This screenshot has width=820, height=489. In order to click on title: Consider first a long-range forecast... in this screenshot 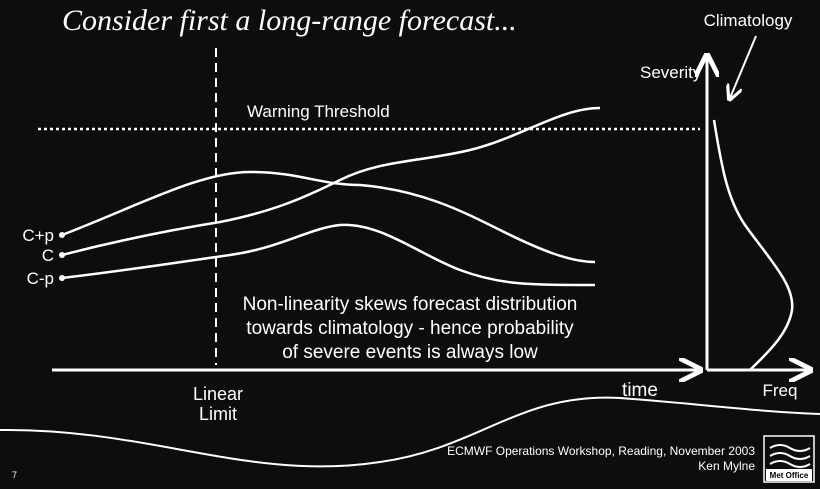, I will do `click(289, 20)`.